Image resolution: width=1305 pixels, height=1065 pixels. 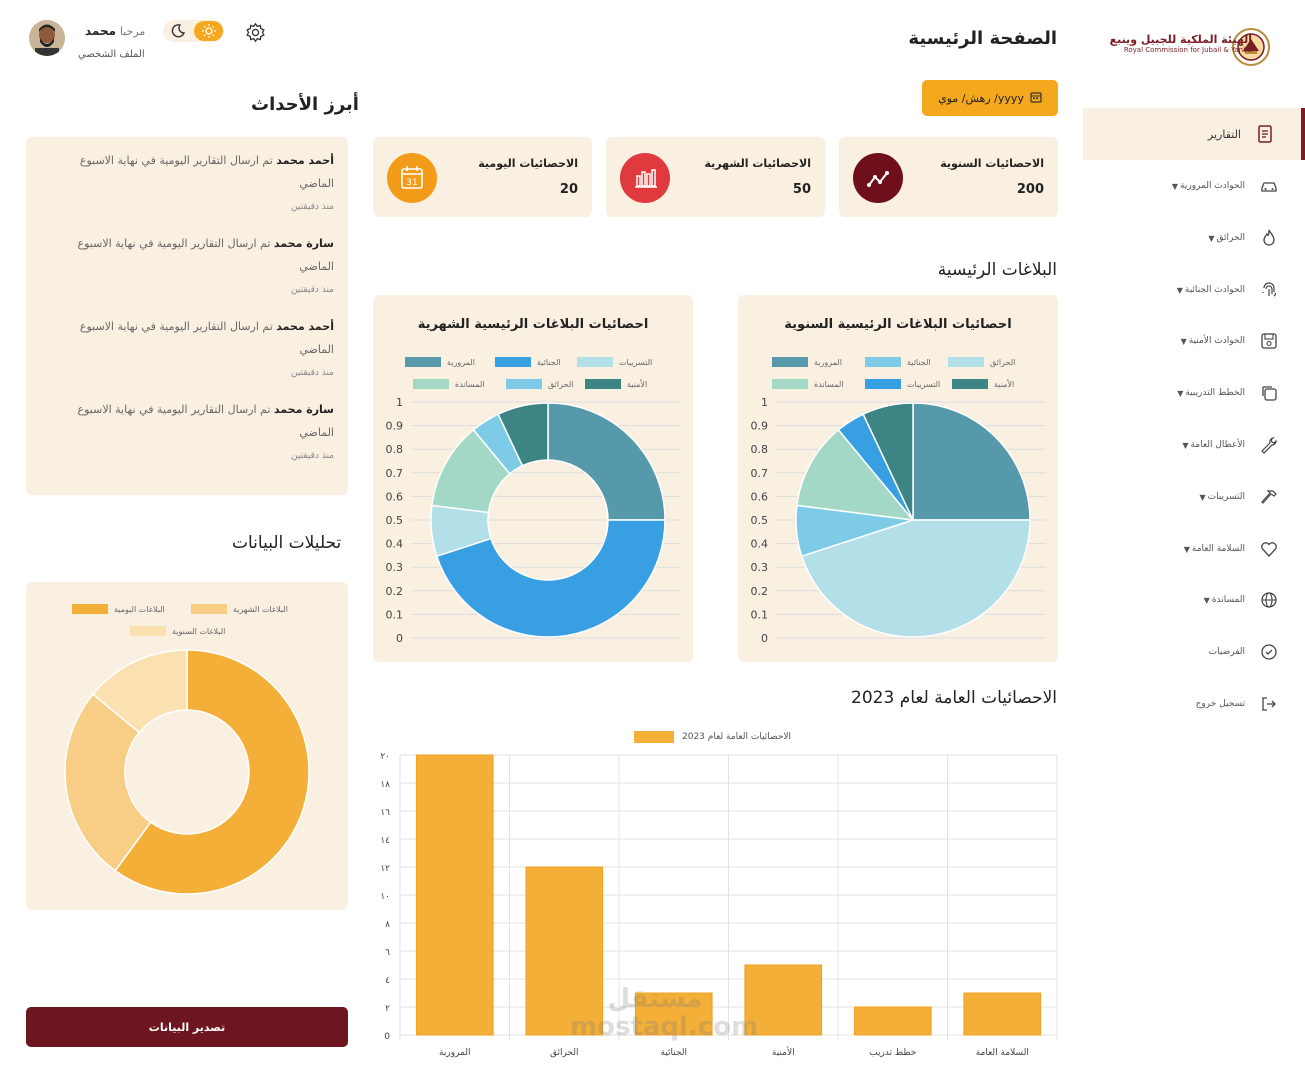 I want to click on y-tick-label: ٨, so click(x=387, y=925).